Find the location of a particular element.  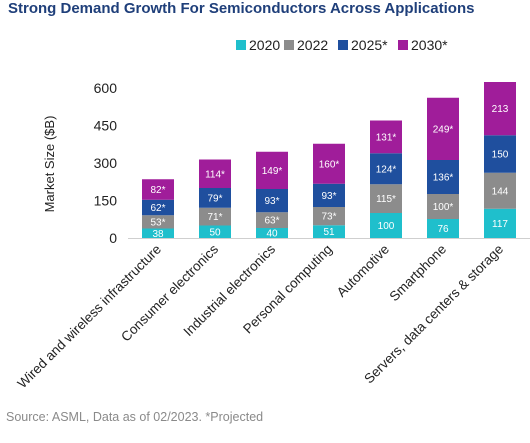

bar-data-label: 76 is located at coordinates (443, 229).